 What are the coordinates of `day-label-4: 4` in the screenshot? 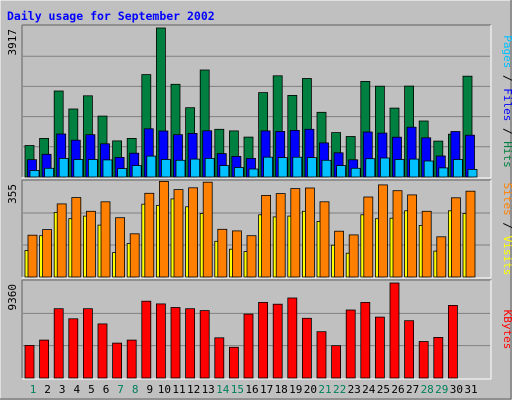 It's located at (76, 389).